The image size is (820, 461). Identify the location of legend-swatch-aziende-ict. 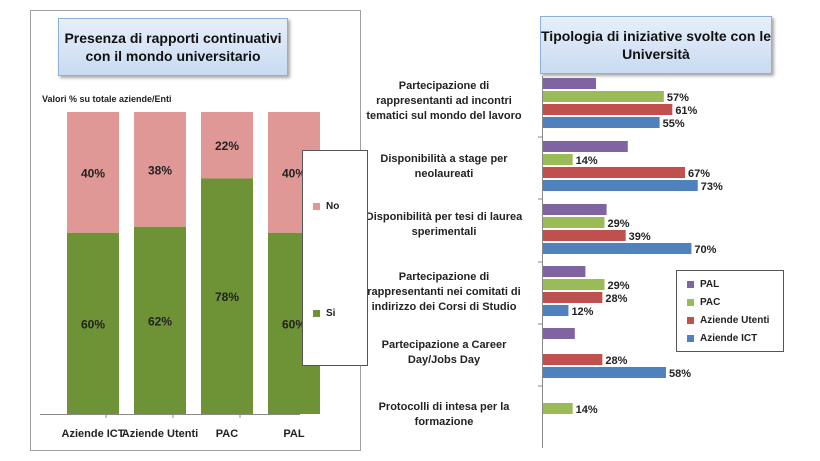
(690, 338).